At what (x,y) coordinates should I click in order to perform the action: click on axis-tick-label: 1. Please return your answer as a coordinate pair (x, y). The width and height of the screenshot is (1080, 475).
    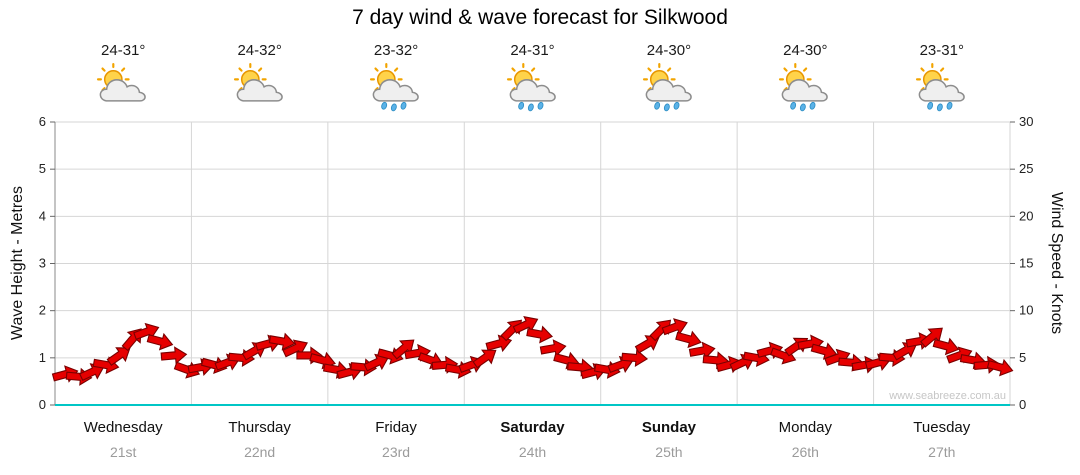
    Looking at the image, I should click on (42, 357).